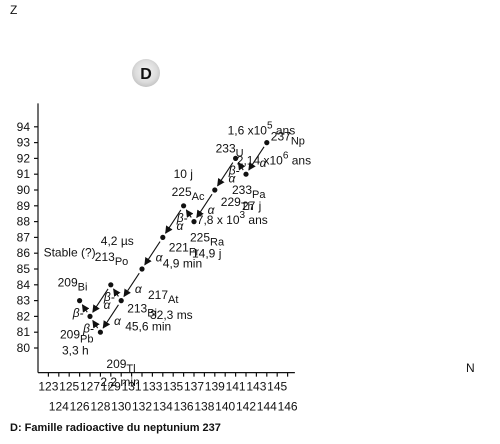  I want to click on nuclide-point-pb209, so click(90, 316).